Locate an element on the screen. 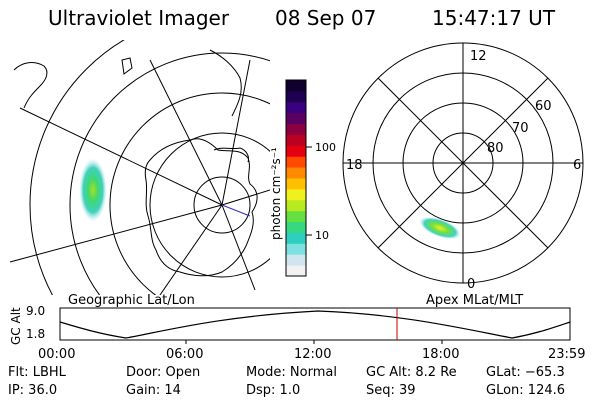 The height and width of the screenshot is (400, 600). colorbar-unit-label: photon cm⁻²s⁻¹ is located at coordinates (276, 193).